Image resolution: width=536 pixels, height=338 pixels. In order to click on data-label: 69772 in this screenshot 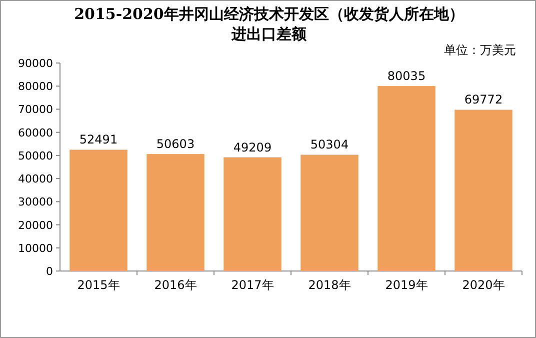, I will do `click(483, 99)`.